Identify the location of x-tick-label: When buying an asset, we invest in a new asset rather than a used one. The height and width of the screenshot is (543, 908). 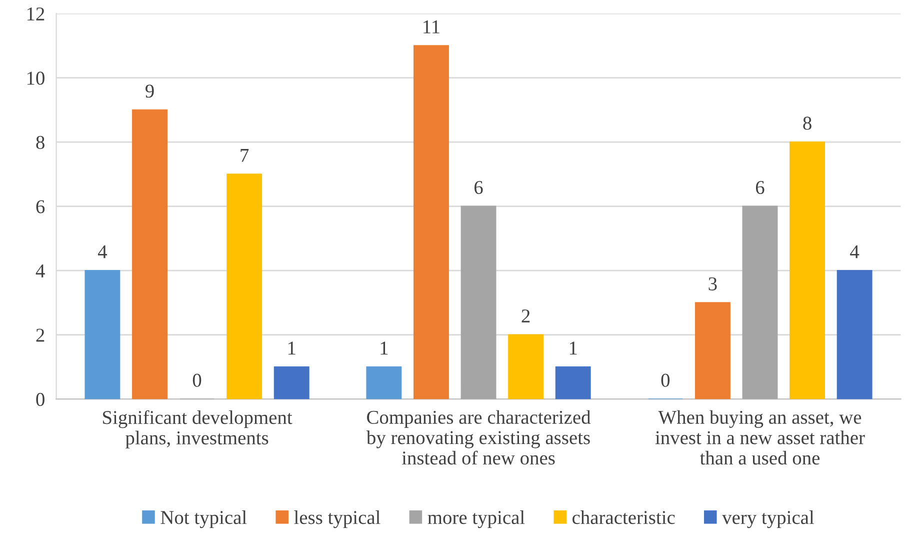
(760, 437).